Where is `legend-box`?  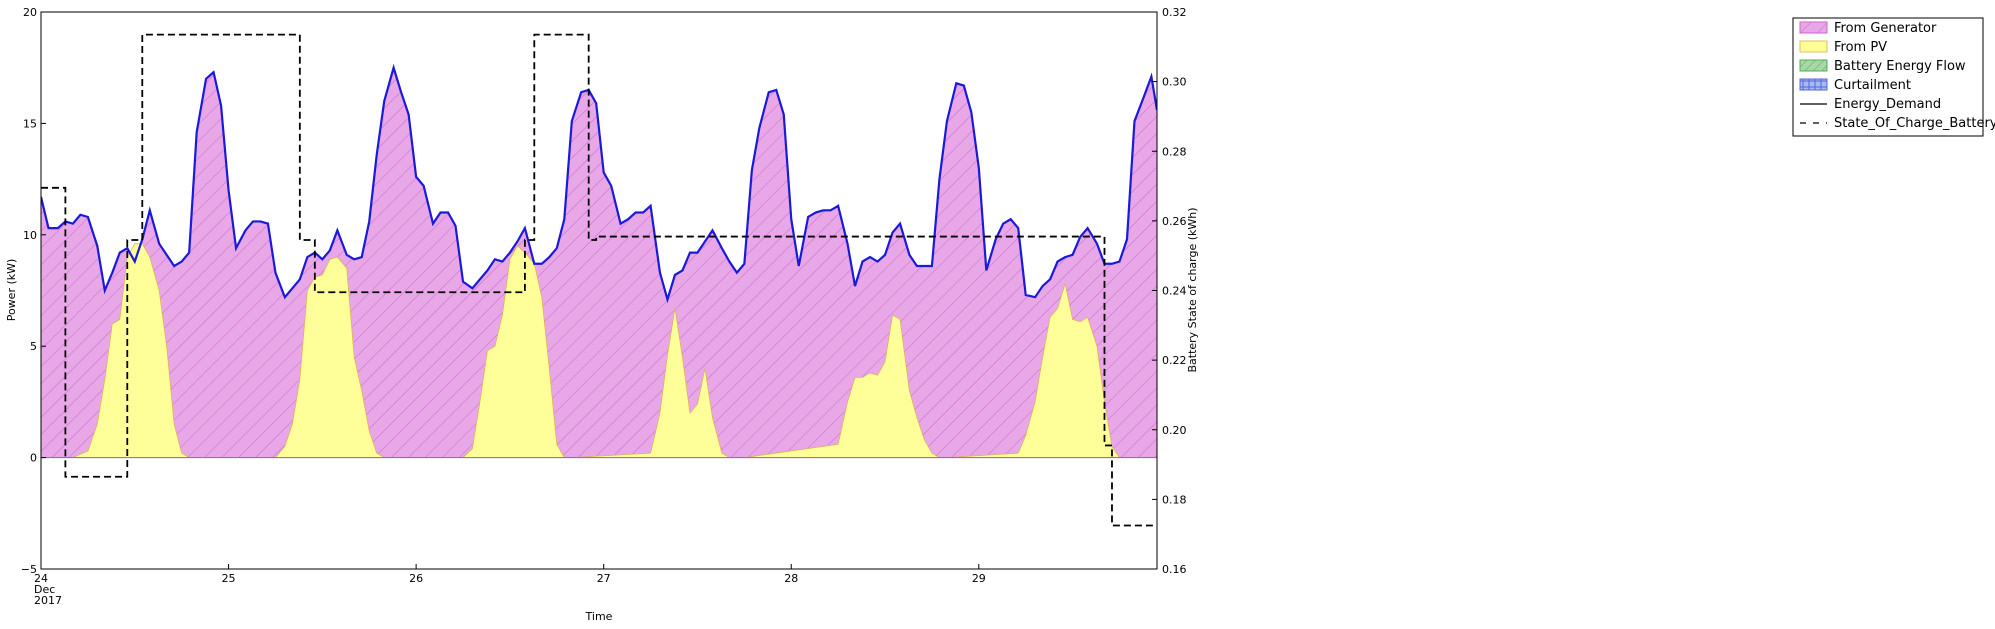
legend-box is located at coordinates (1888, 77).